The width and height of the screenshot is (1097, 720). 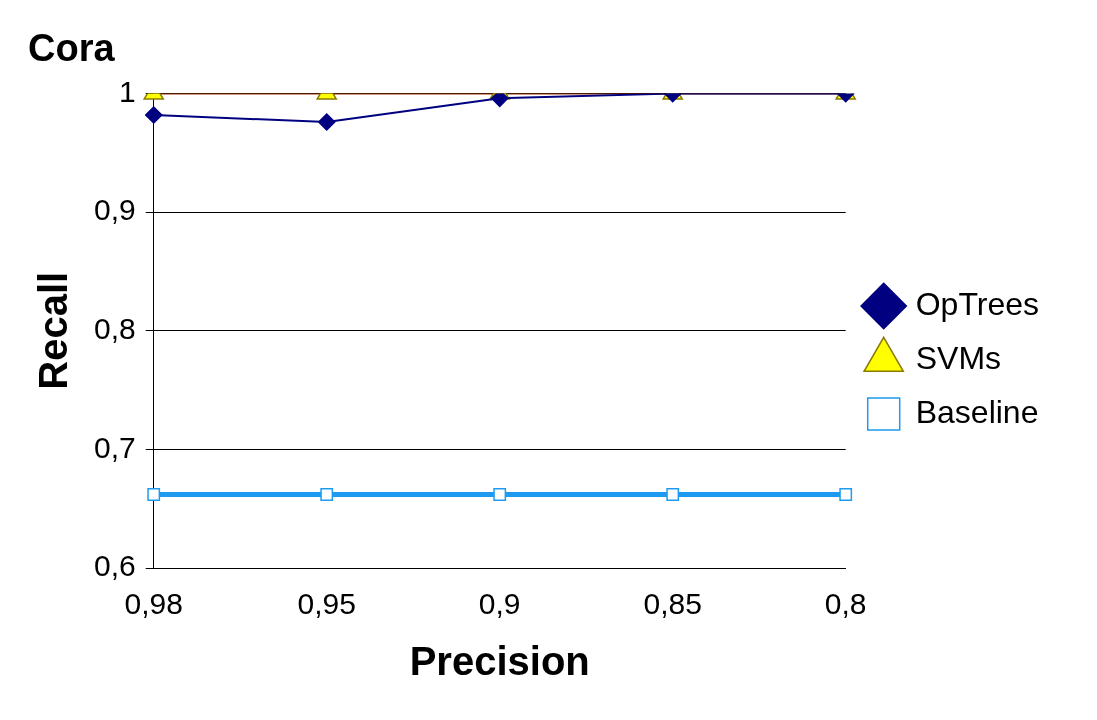 I want to click on x-tick-label: 0,9, so click(x=499, y=604).